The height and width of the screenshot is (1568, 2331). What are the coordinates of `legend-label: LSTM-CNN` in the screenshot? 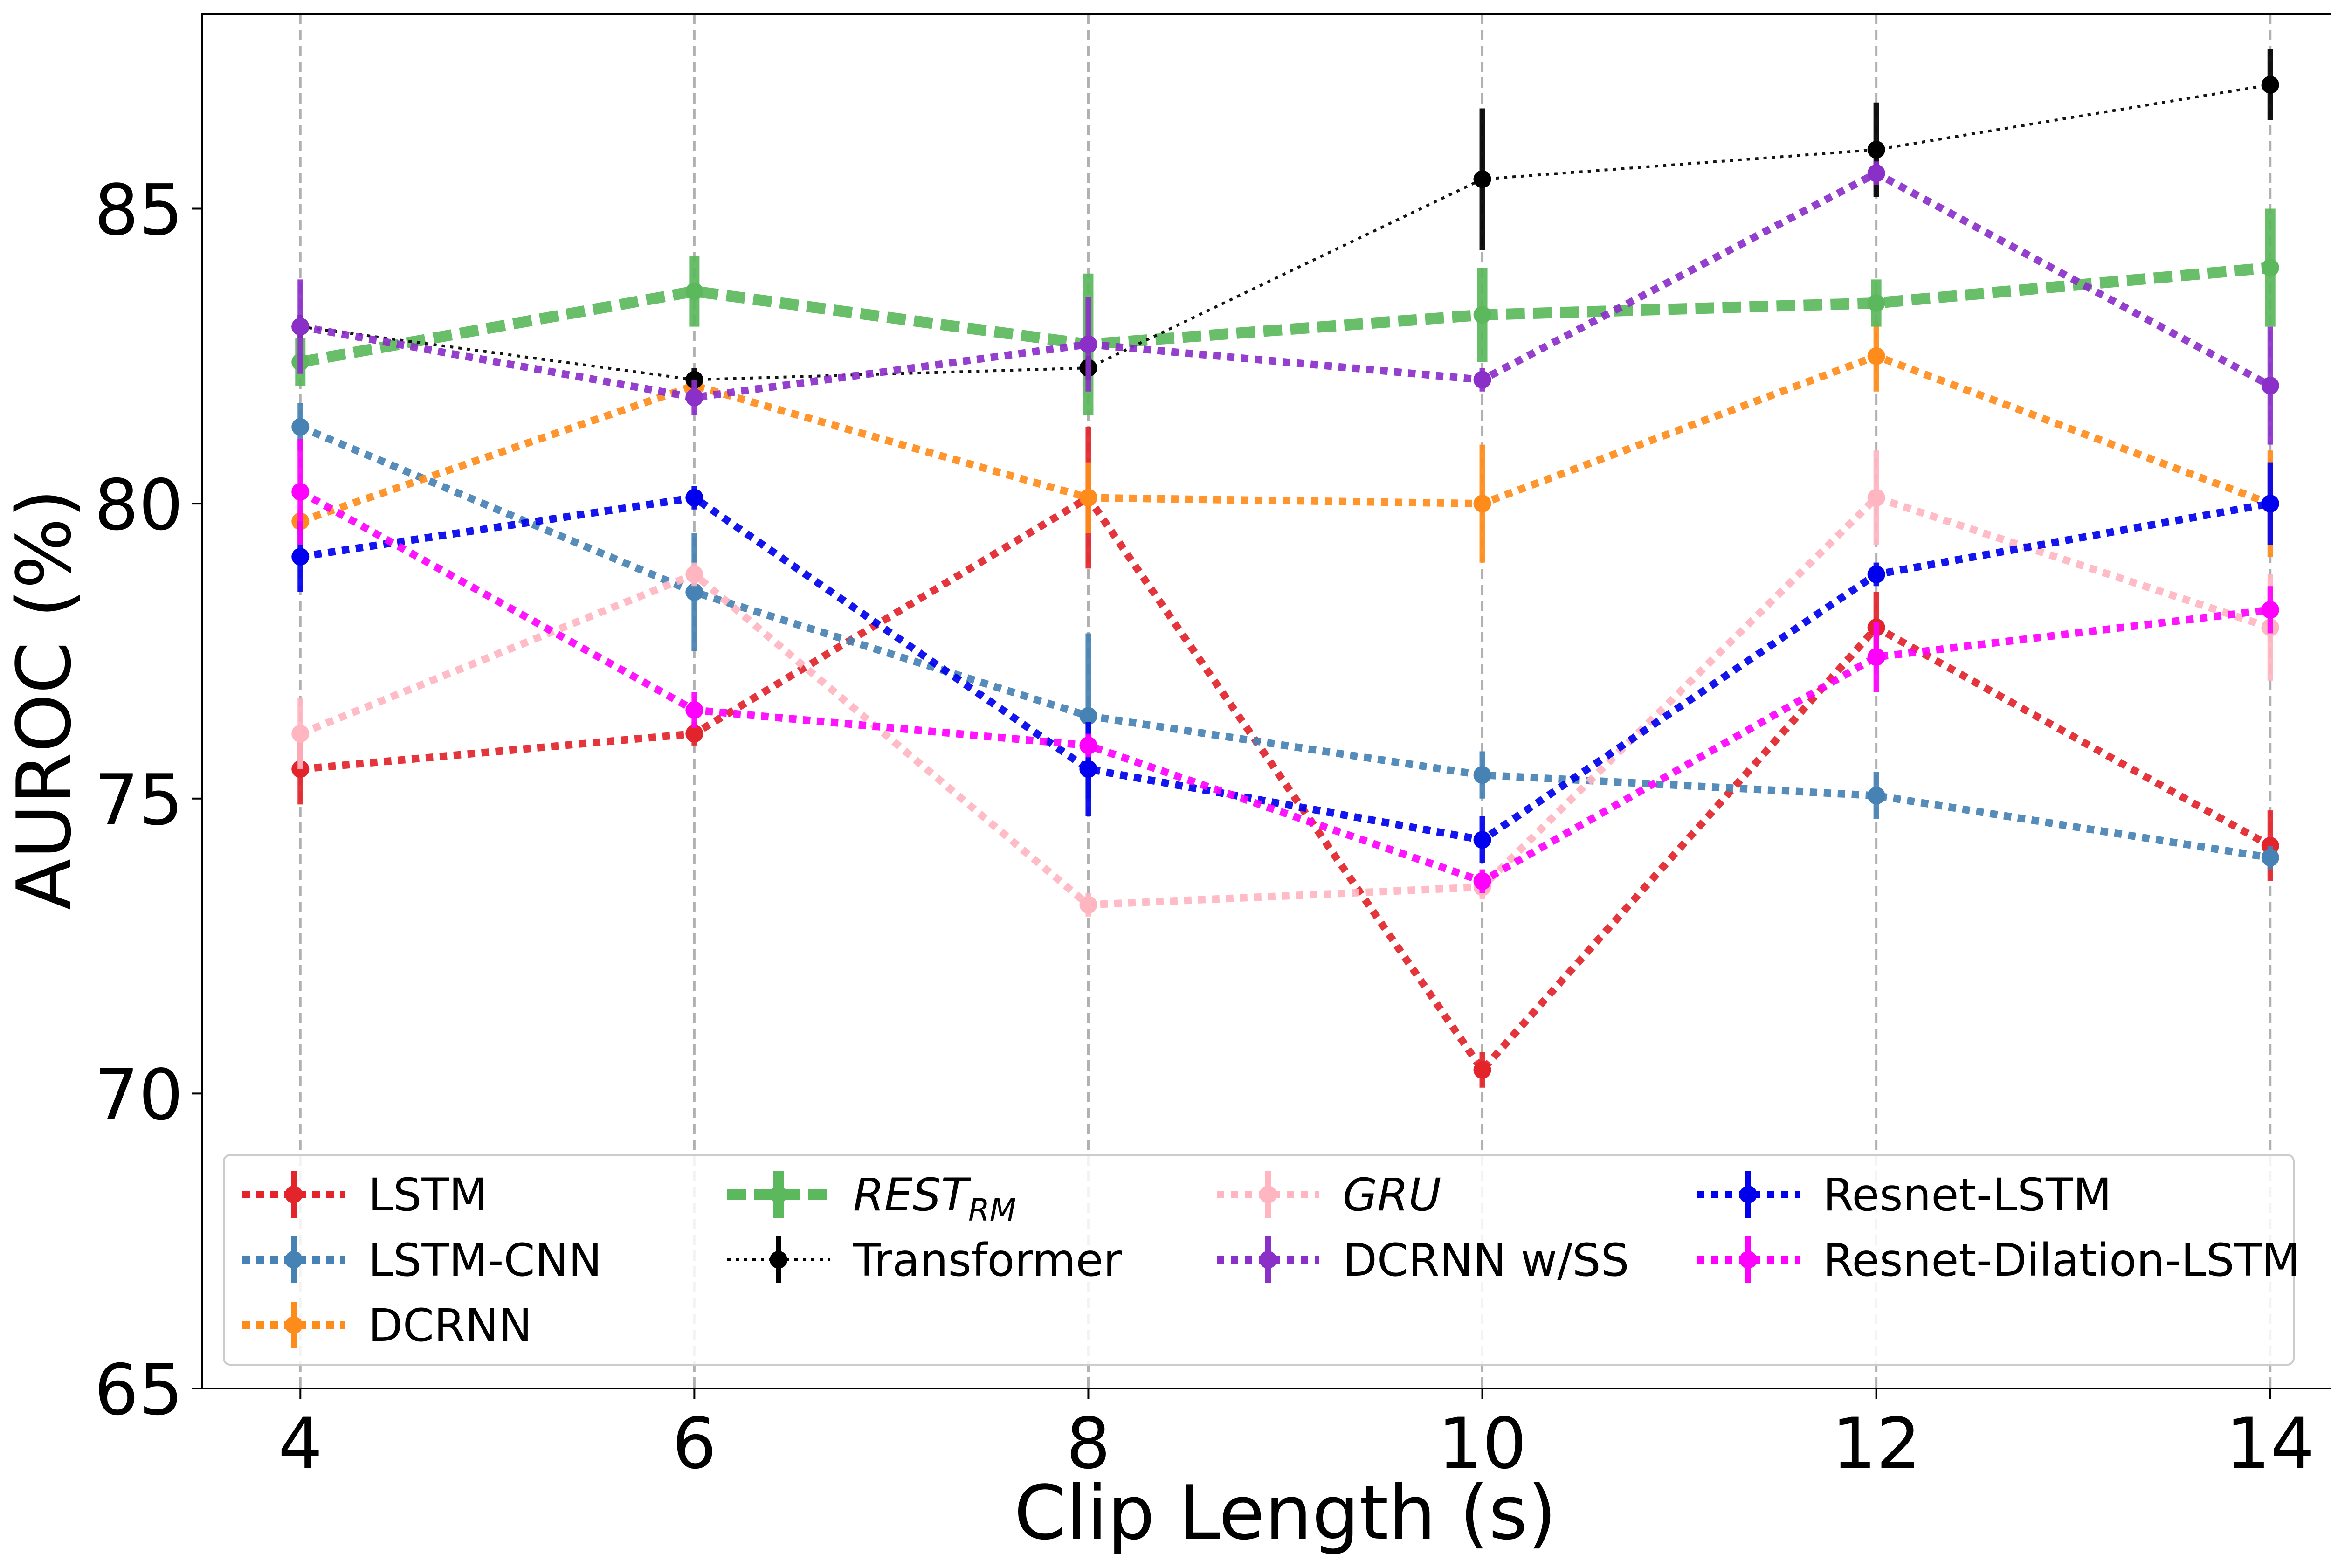 It's located at (485, 1260).